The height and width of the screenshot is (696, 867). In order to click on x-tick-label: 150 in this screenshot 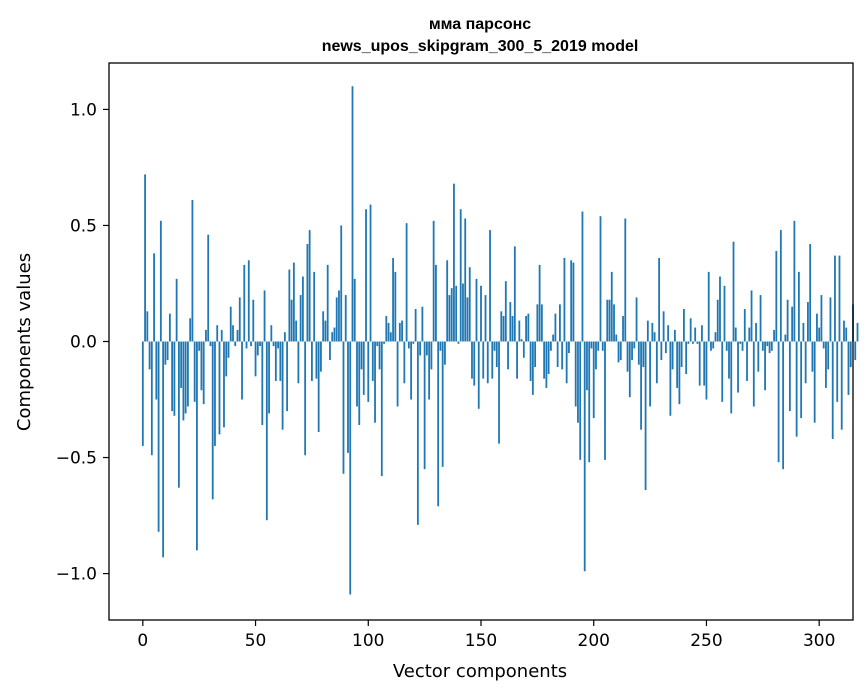, I will do `click(481, 641)`.